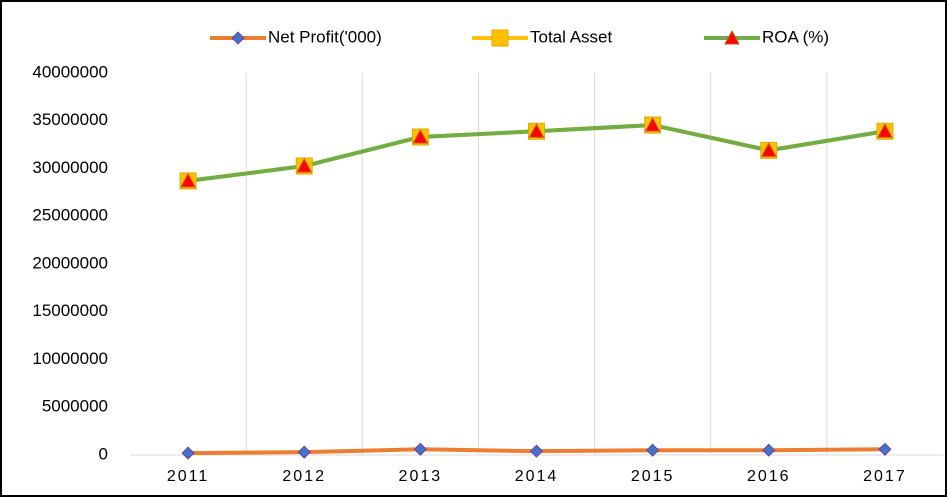  Describe the element at coordinates (70, 262) in the screenshot. I see `y-tick-label: 20000000` at that location.